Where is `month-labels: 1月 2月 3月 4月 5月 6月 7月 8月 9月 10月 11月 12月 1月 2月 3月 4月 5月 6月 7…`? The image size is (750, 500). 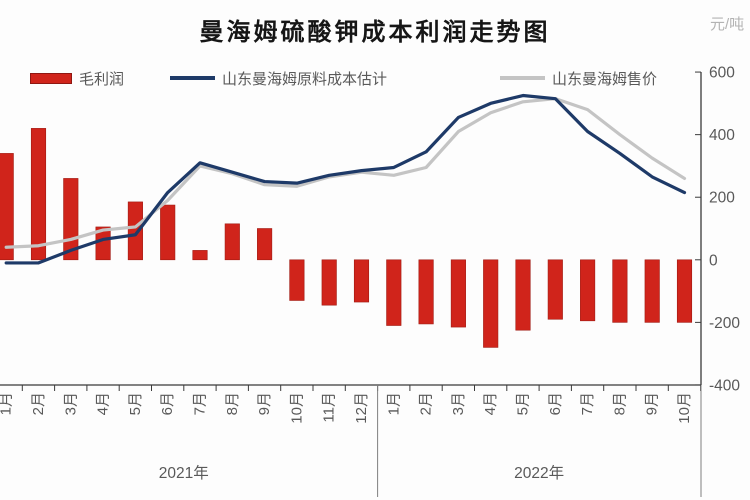 month-labels: 1月 2月 3月 4月 5月 6月 7月 8月 9月 10月 11月 12月 1月 2月 3月 4月 5月 6月 7… is located at coordinates (346, 408).